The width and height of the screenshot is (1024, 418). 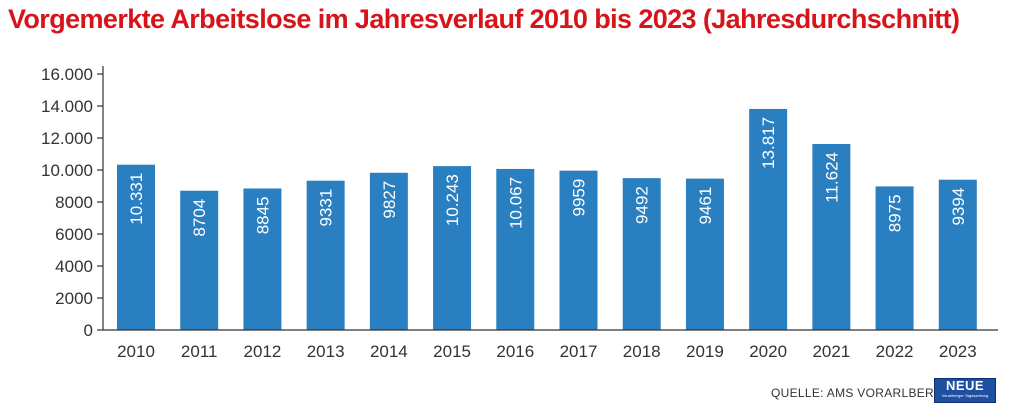 I want to click on y-tick-label: 0, so click(x=88, y=330).